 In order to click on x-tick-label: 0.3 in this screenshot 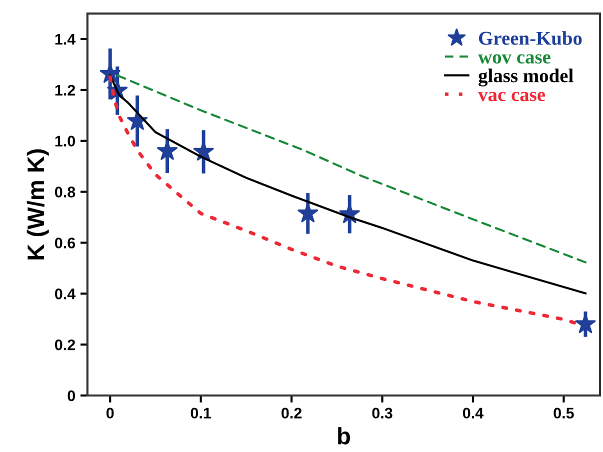, I will do `click(382, 413)`.